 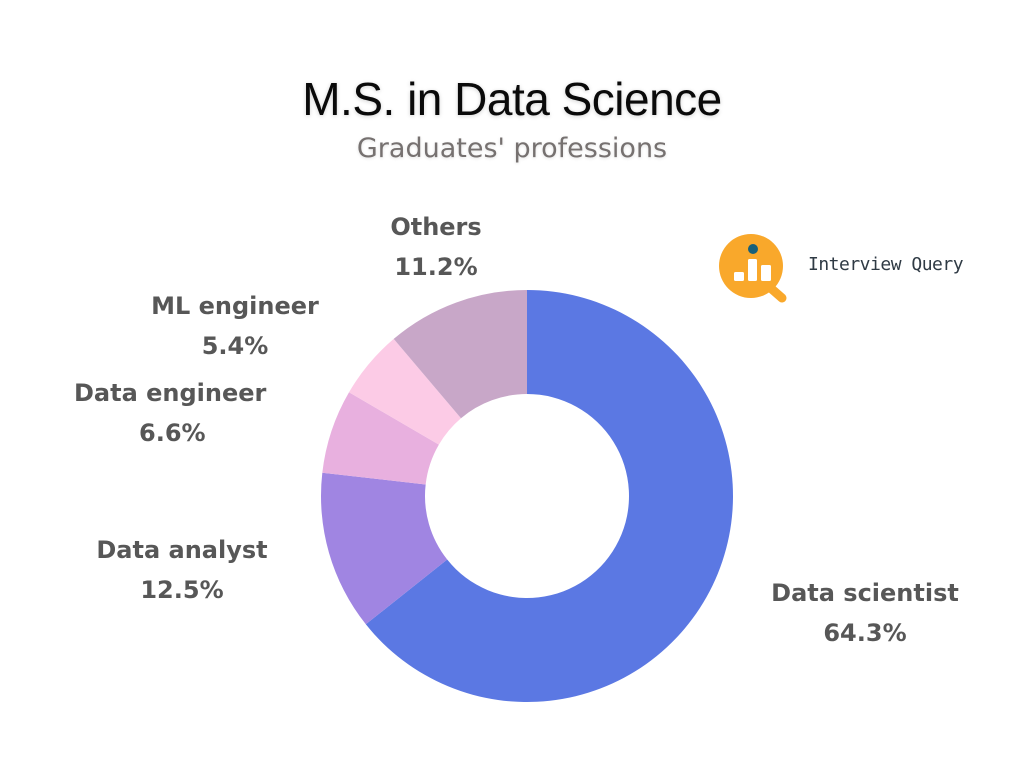 What do you see at coordinates (865, 613) in the screenshot?
I see `label-data-scientist: Data scientist 64.3%` at bounding box center [865, 613].